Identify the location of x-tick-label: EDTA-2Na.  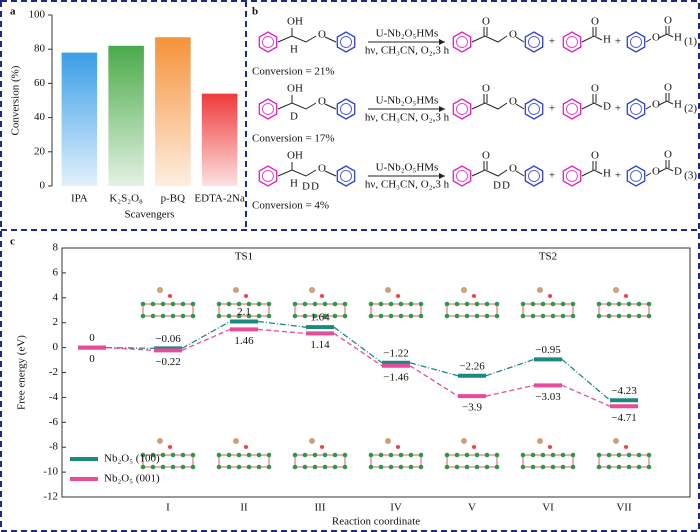
(219, 199).